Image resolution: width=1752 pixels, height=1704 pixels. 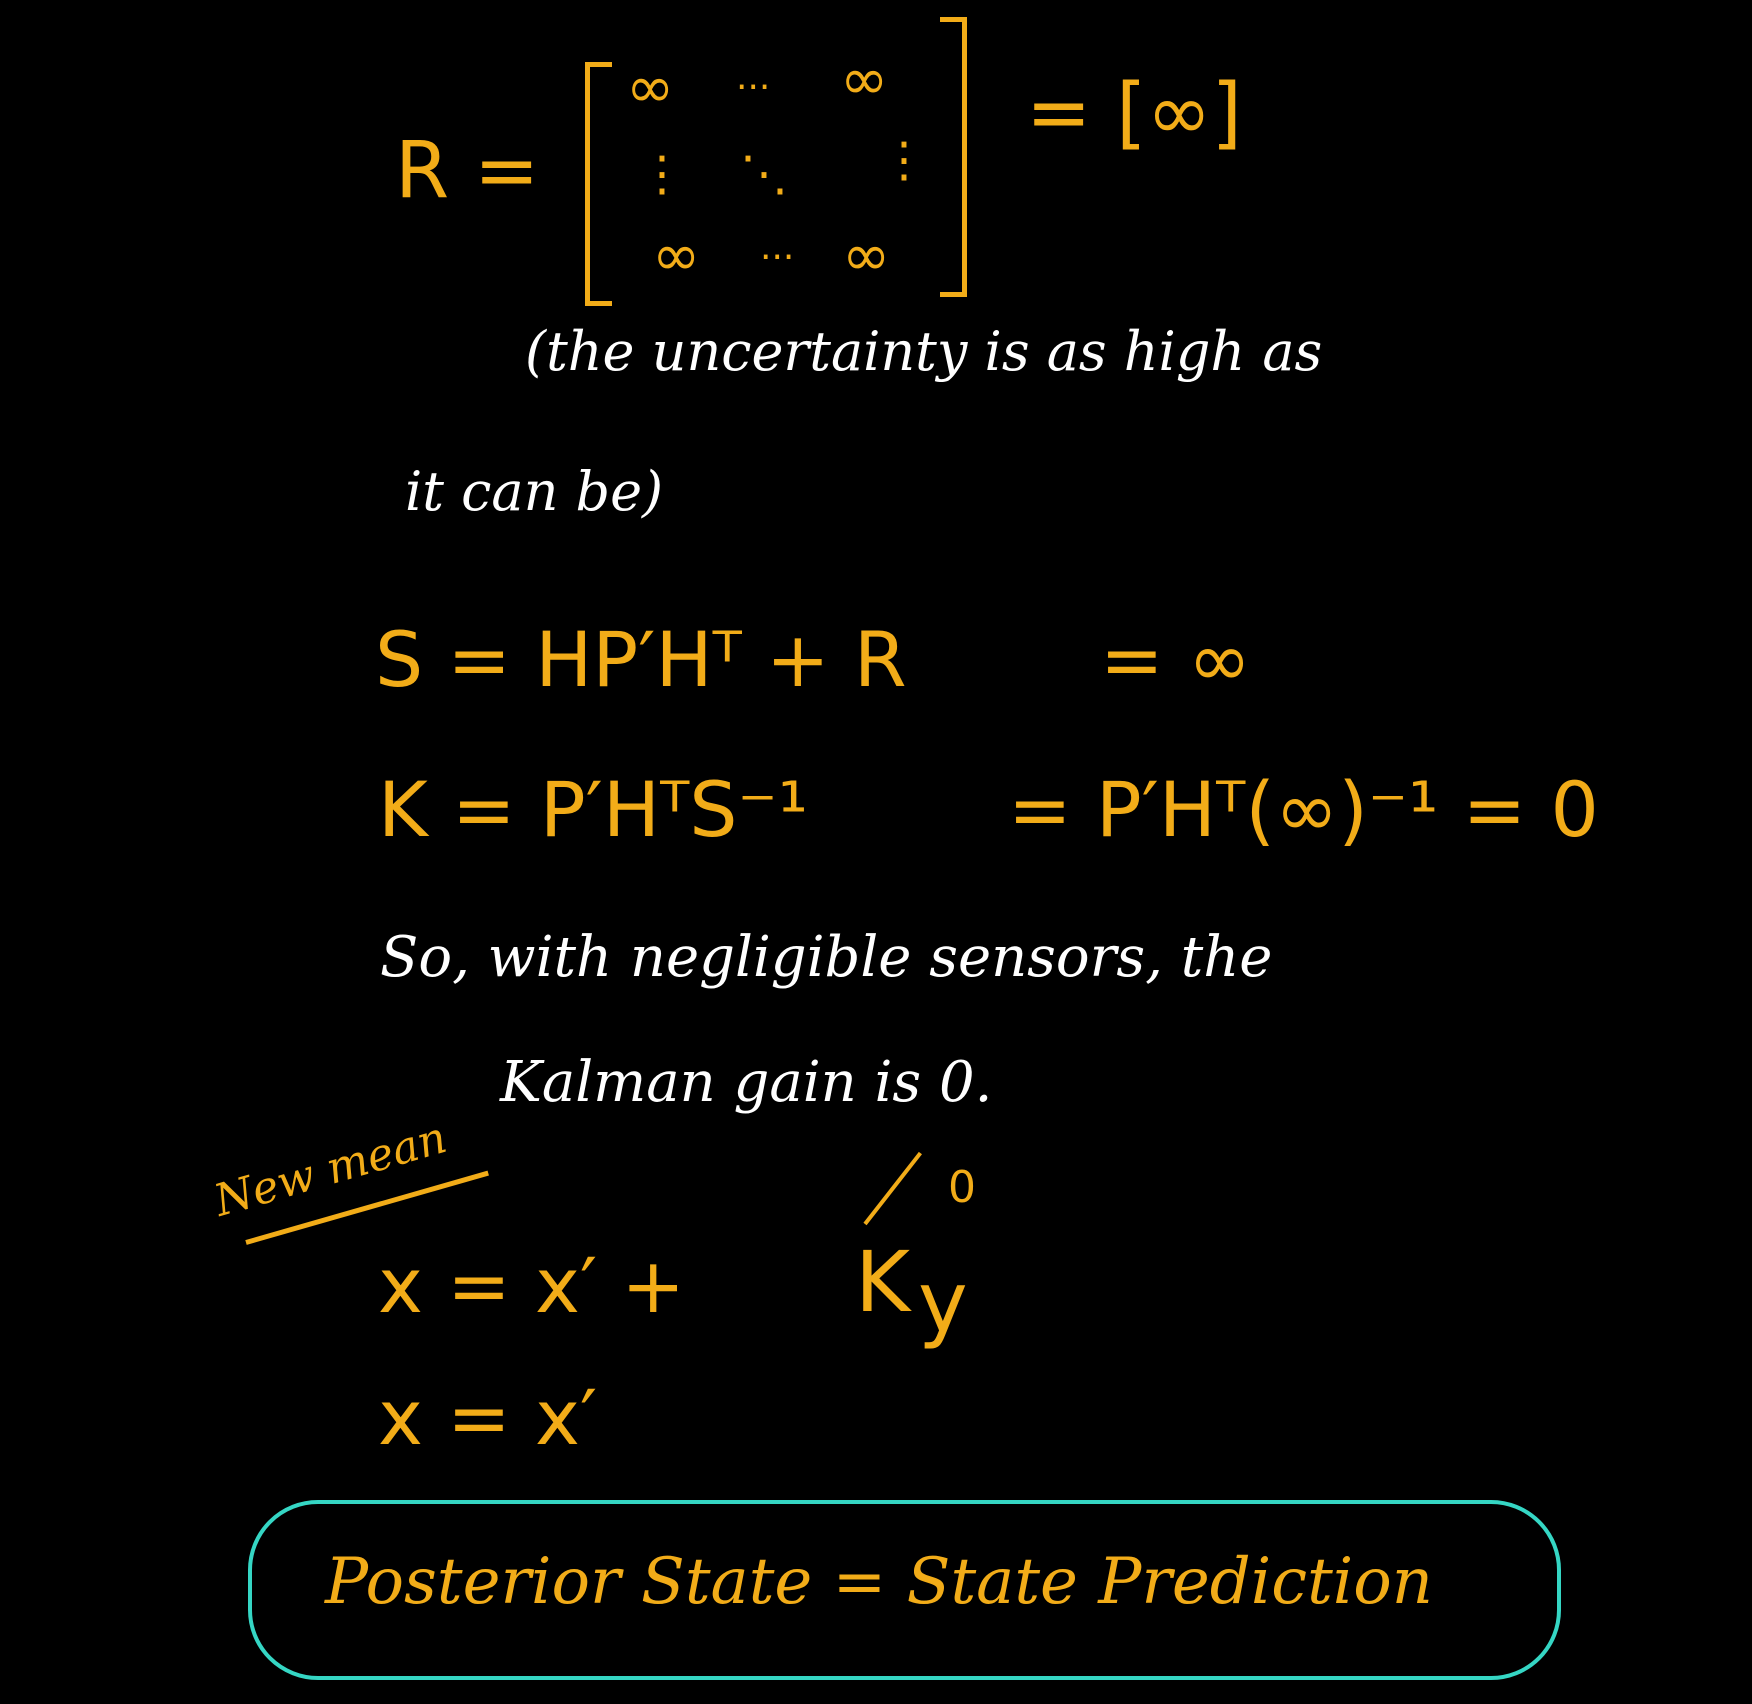 I want to click on k-zero-annotation: 0, so click(x=962, y=1187).